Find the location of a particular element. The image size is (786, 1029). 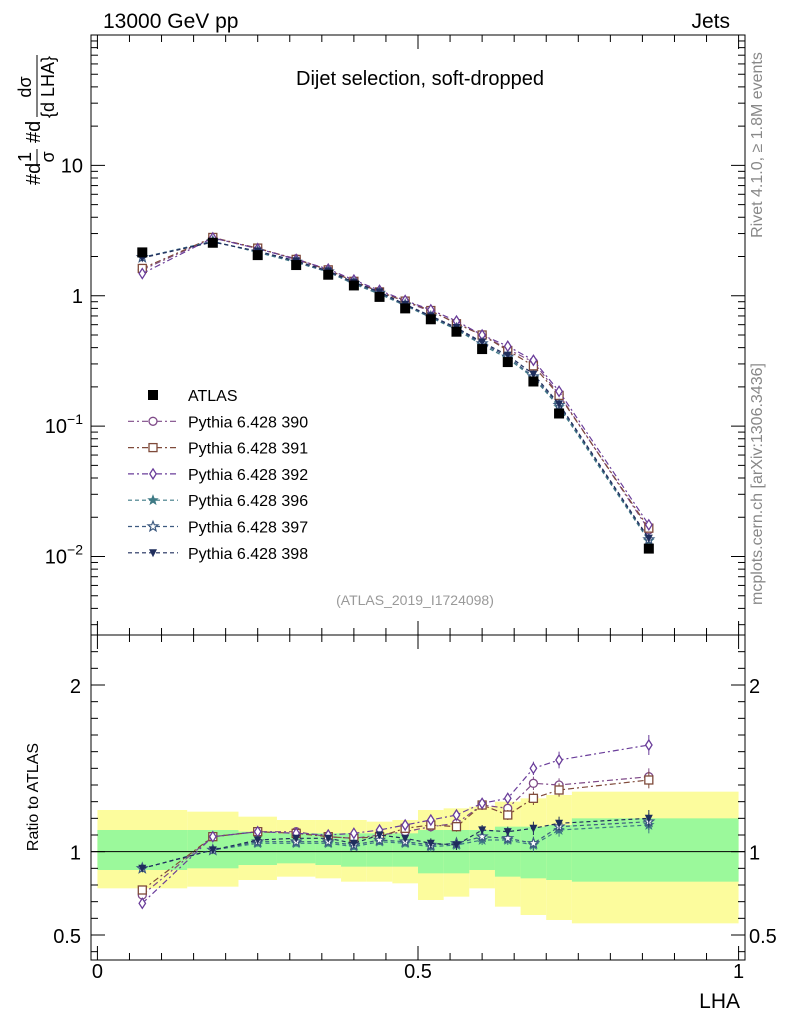

ratio-tick-label-left: 0.5 is located at coordinates (67, 937).